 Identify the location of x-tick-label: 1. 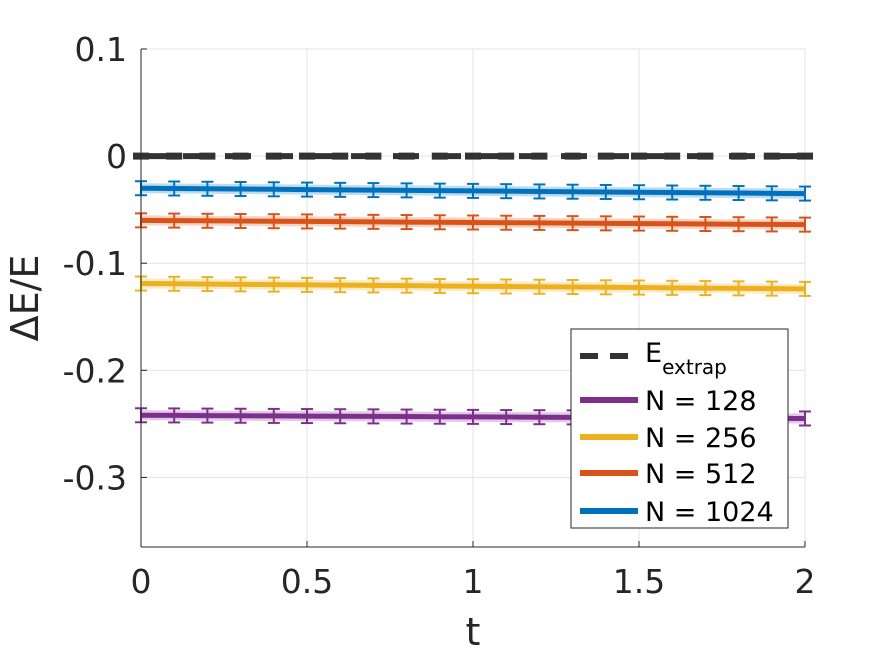
(473, 581).